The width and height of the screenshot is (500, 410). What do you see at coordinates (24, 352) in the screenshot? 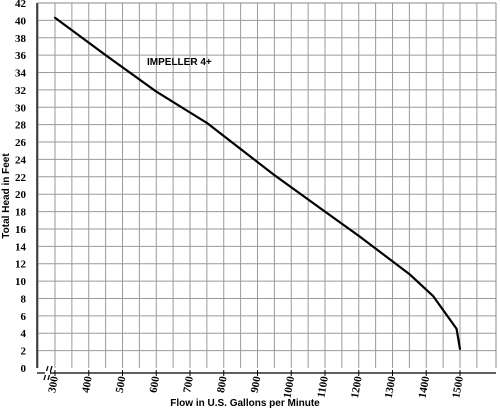
I see `y-tick-label: 2` at bounding box center [24, 352].